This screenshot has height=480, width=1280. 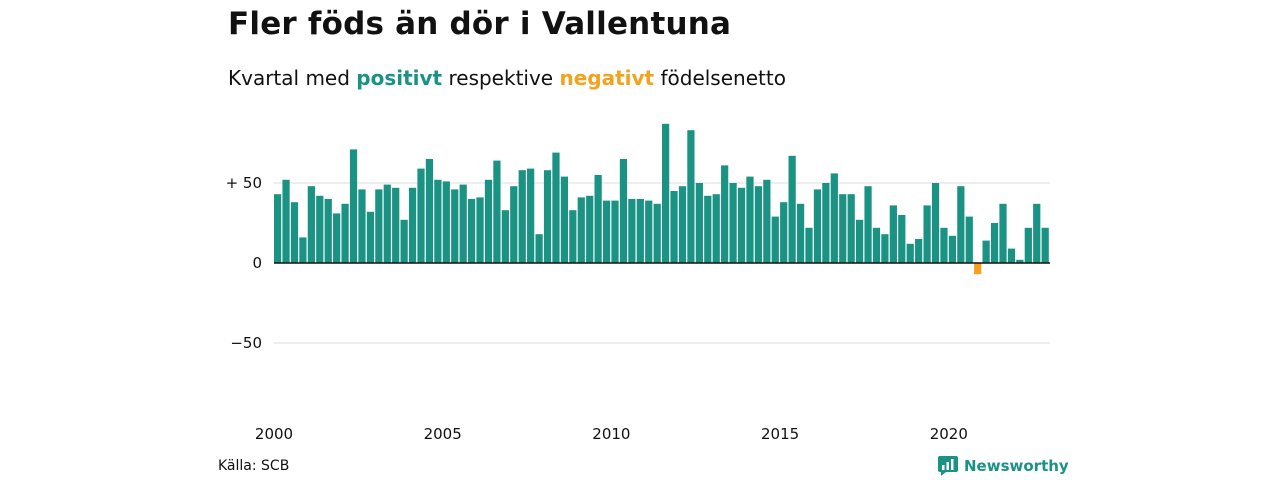 I want to click on brand-logo: Newsworthy, so click(x=1003, y=466).